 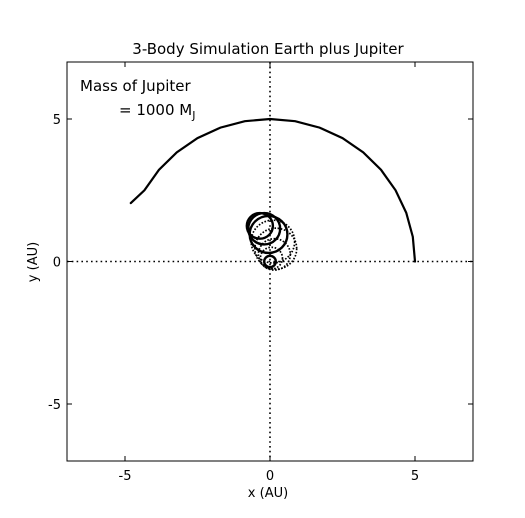 What do you see at coordinates (125, 476) in the screenshot?
I see `x-tick-label: -5` at bounding box center [125, 476].